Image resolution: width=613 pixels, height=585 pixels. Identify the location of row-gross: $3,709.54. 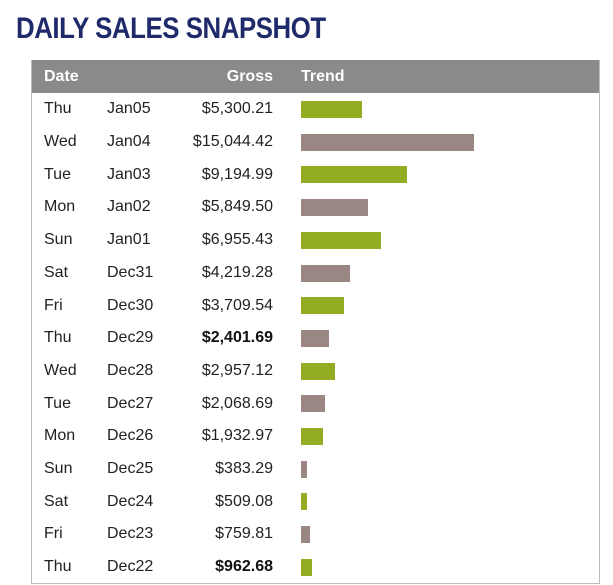
(237, 305).